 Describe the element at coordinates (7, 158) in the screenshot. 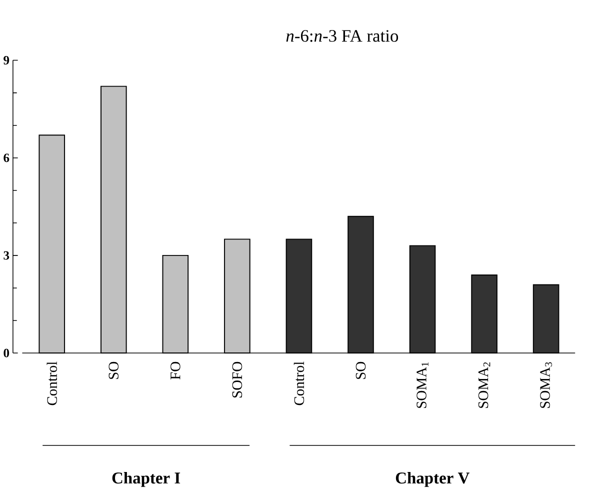

I see `y-tick-label: 6` at that location.